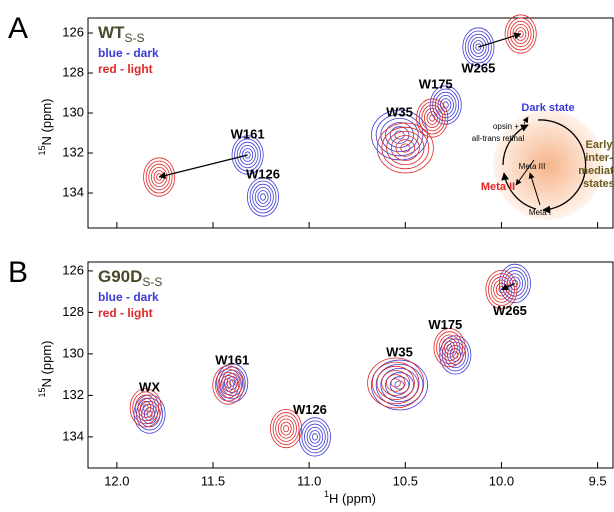 The width and height of the screenshot is (614, 512). What do you see at coordinates (498, 138) in the screenshot?
I see `inset-retinal: all-trans retinal` at bounding box center [498, 138].